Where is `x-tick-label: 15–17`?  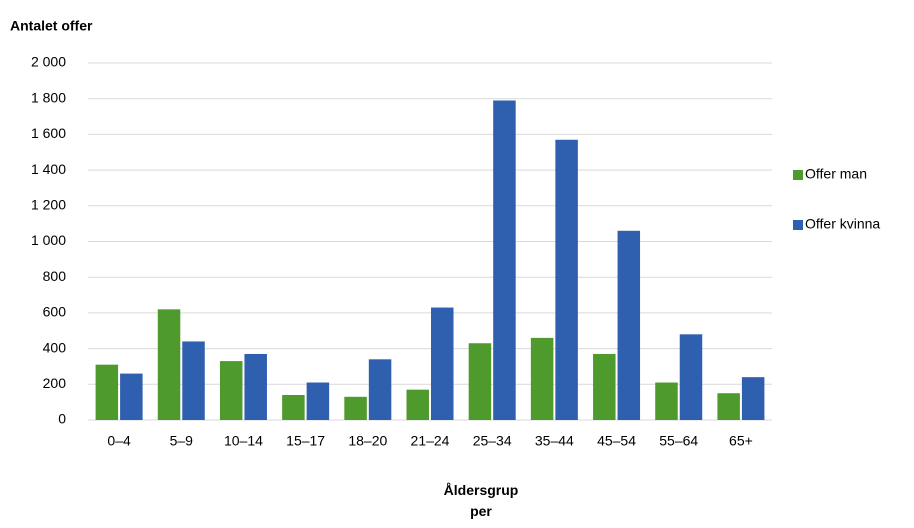
x-tick-label: 15–17 is located at coordinates (305, 441).